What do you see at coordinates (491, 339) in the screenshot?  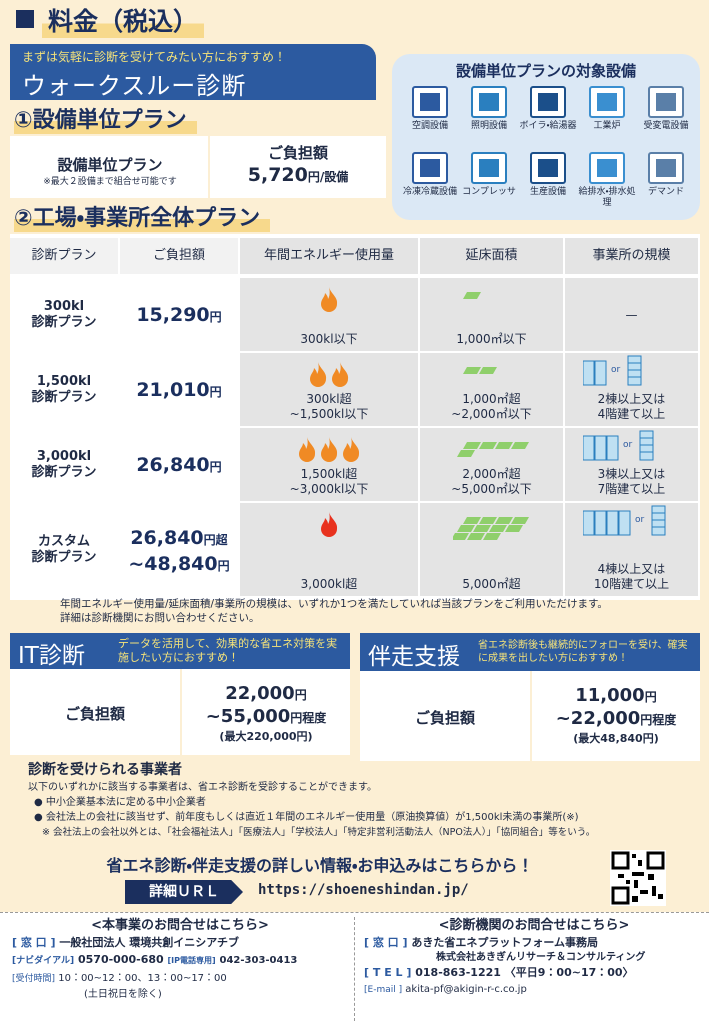 I see `floor-line: 1,000㎡以下` at bounding box center [491, 339].